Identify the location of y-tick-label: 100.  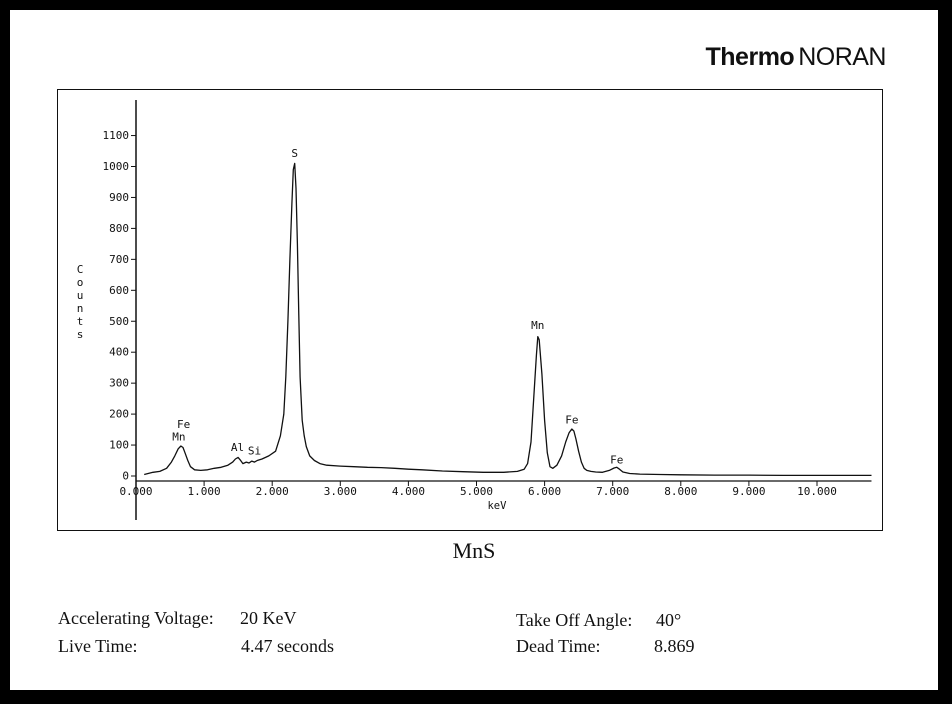
(119, 445).